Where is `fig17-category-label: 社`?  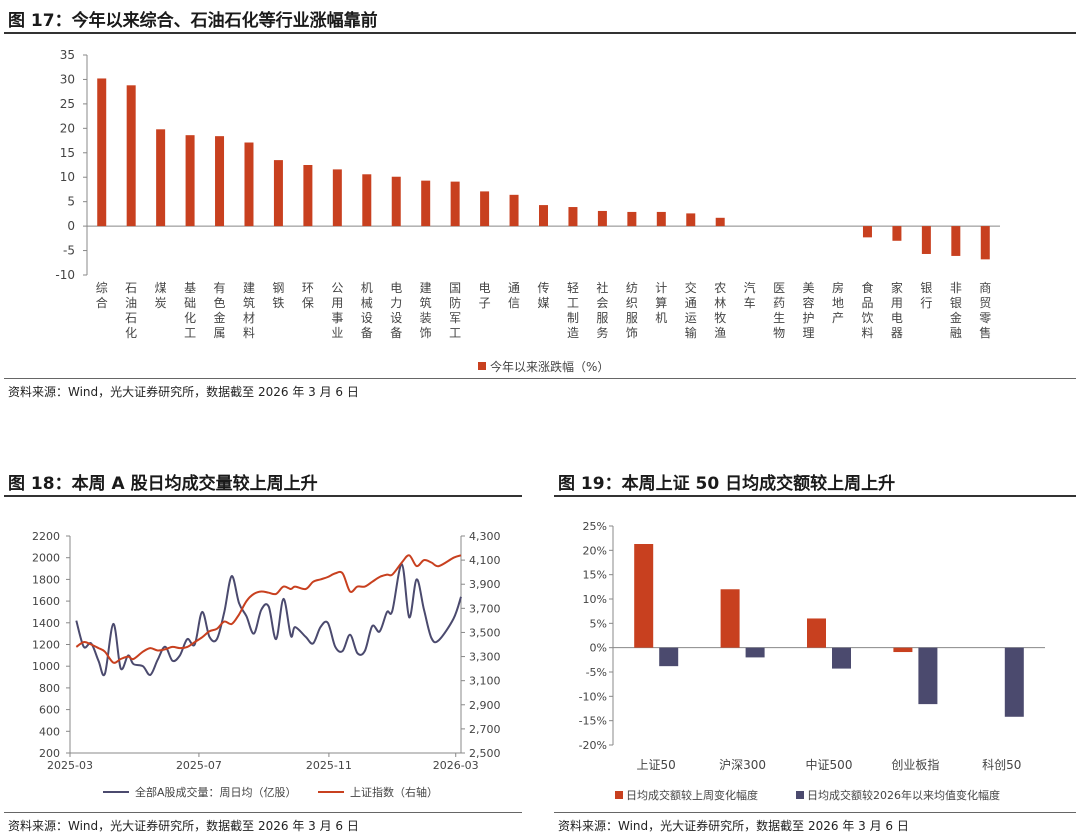 fig17-category-label: 社 is located at coordinates (602, 287).